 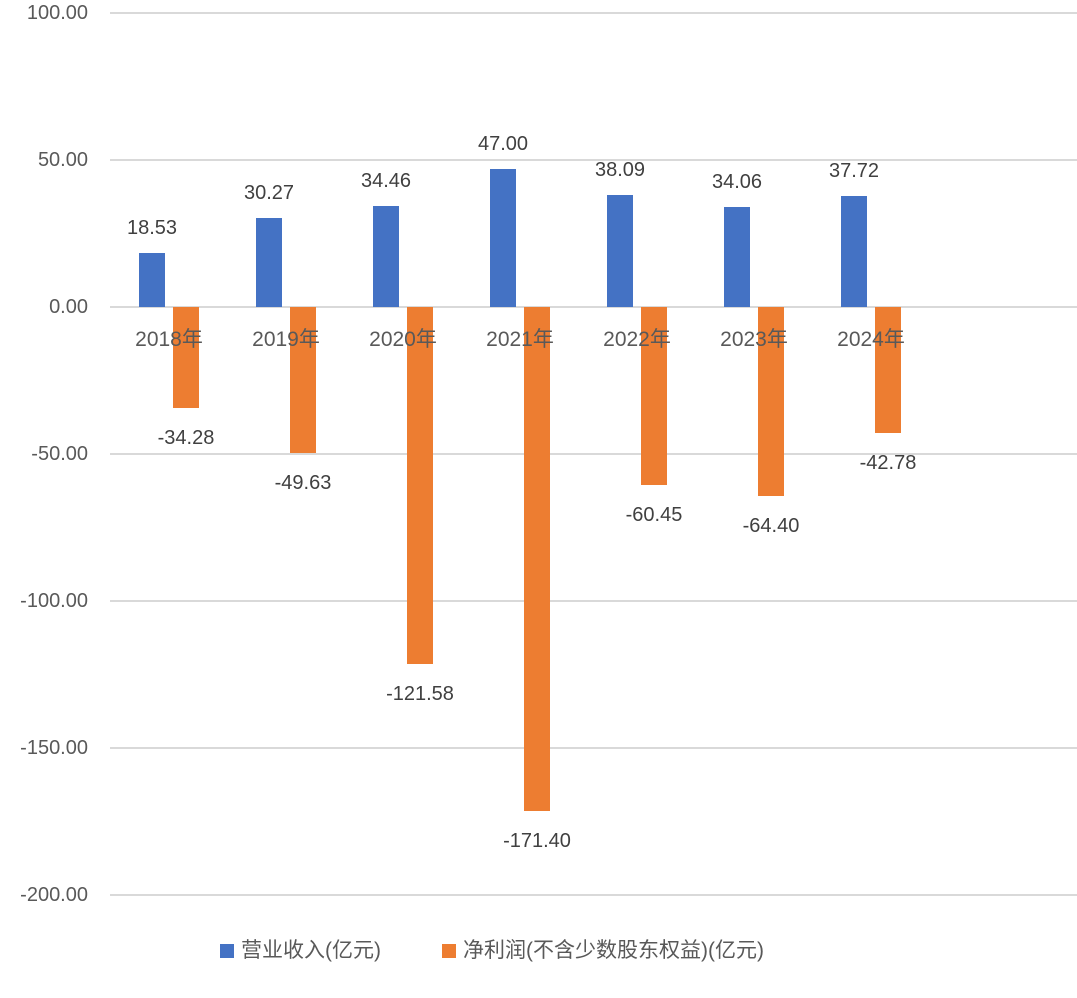 I want to click on category-label-2023年: 2023年, so click(x=754, y=339).